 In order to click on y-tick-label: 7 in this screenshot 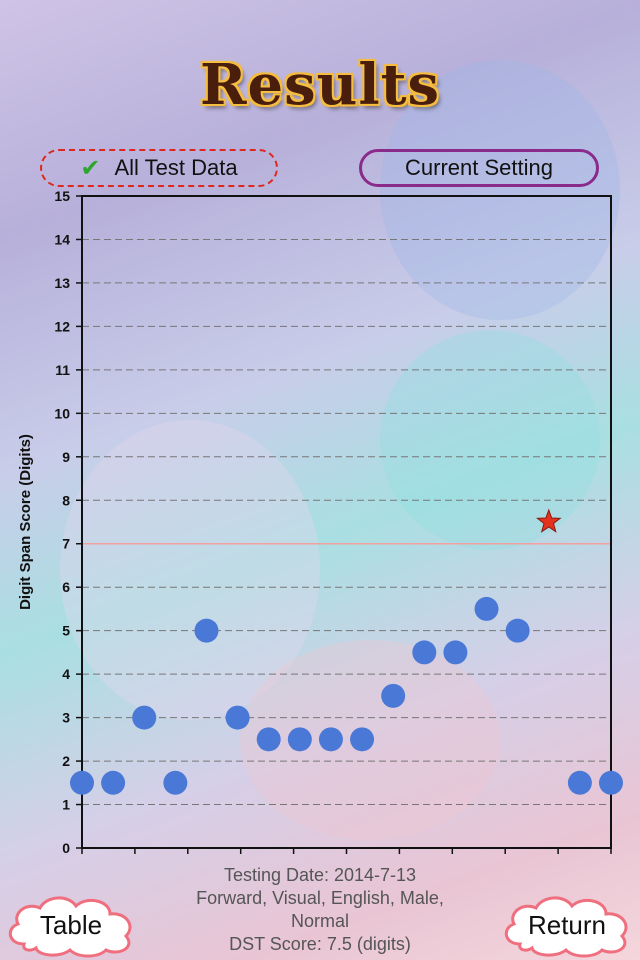, I will do `click(66, 544)`.